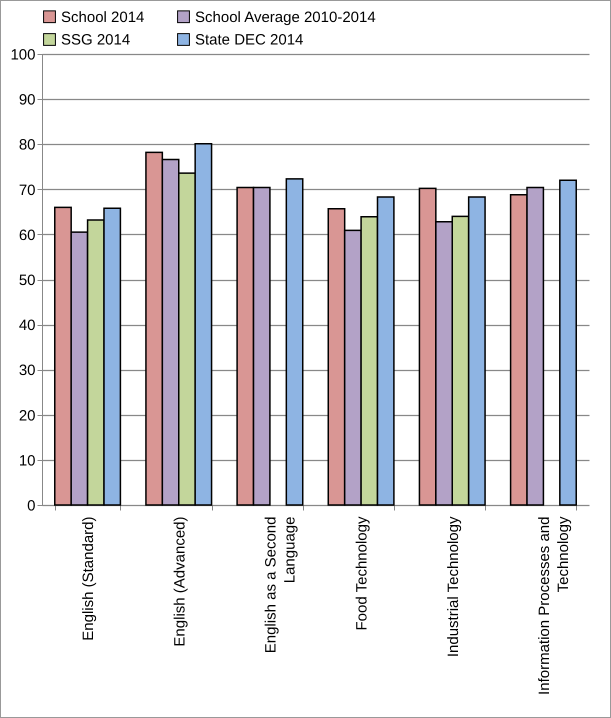 The height and width of the screenshot is (718, 611). I want to click on x-tick-label: English (Standard), so click(89, 578).